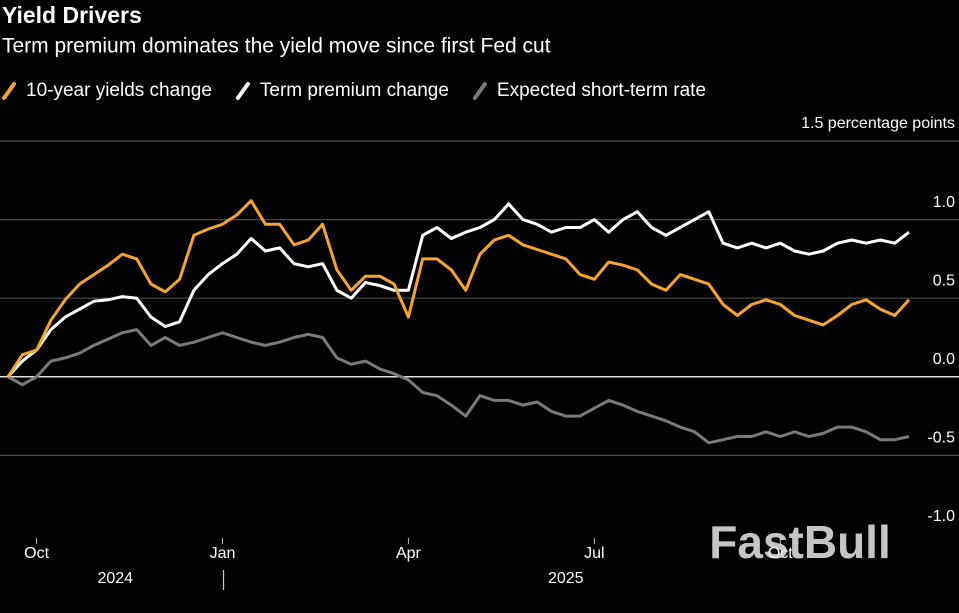 The height and width of the screenshot is (613, 959). I want to click on y-tick-label: 0.5, so click(944, 280).